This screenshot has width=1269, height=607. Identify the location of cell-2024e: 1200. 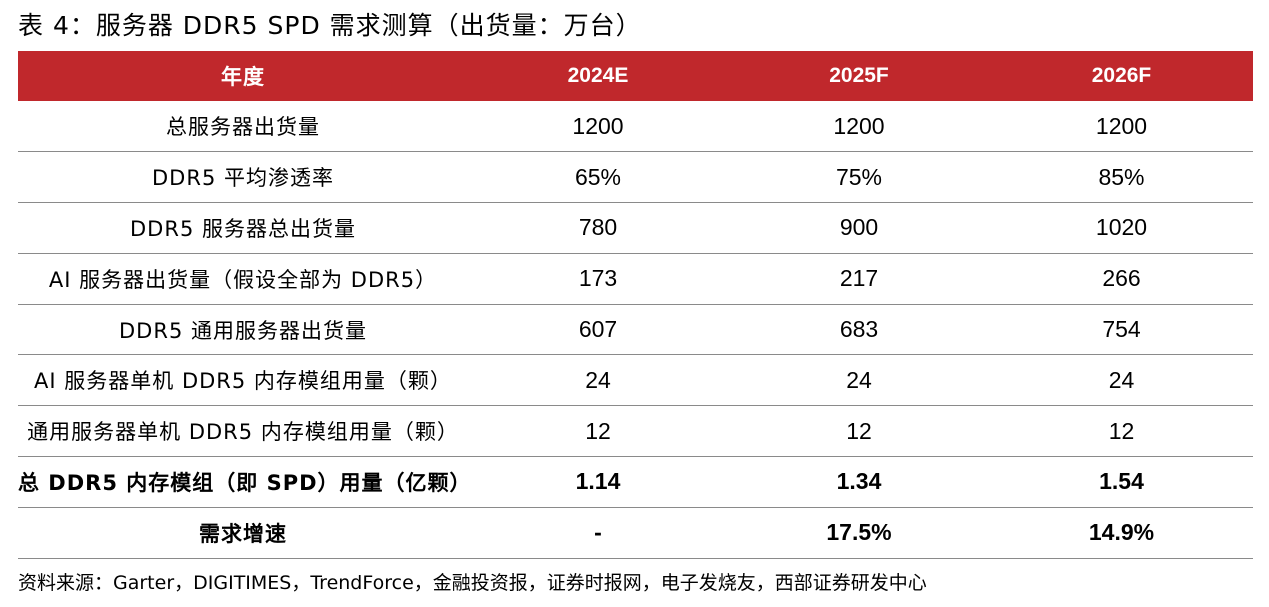
(598, 125).